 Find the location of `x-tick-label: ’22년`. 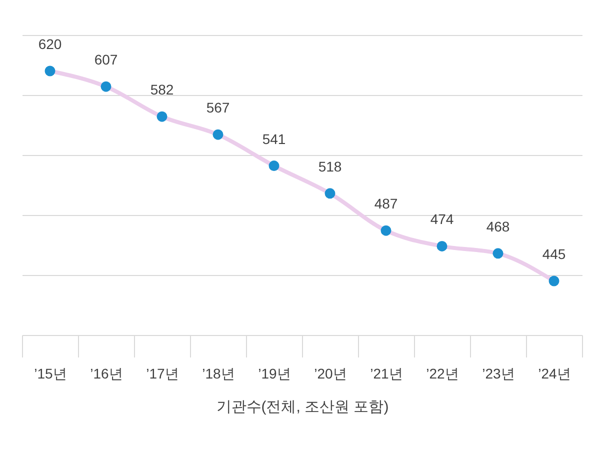

x-tick-label: ’22년 is located at coordinates (442, 374).